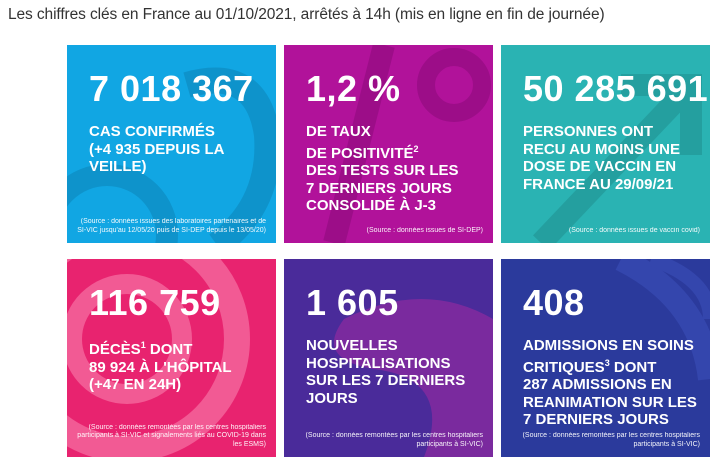 This screenshot has height=469, width=720. What do you see at coordinates (352, 302) in the screenshot?
I see `hospitalisations-value: 1 605` at bounding box center [352, 302].